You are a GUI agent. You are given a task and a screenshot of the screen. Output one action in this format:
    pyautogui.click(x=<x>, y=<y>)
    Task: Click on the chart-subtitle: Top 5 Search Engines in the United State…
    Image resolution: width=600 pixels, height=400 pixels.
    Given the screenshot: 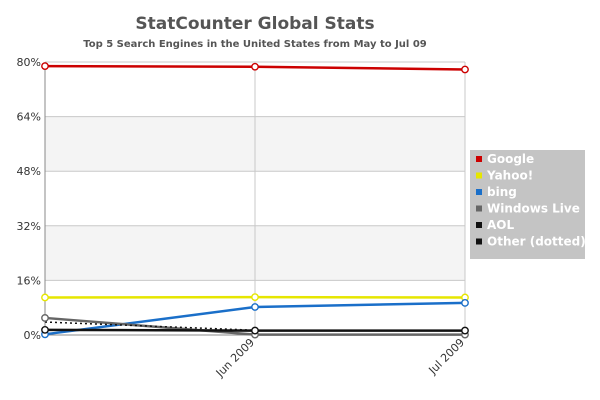 What is the action you would take?
    pyautogui.click(x=255, y=44)
    